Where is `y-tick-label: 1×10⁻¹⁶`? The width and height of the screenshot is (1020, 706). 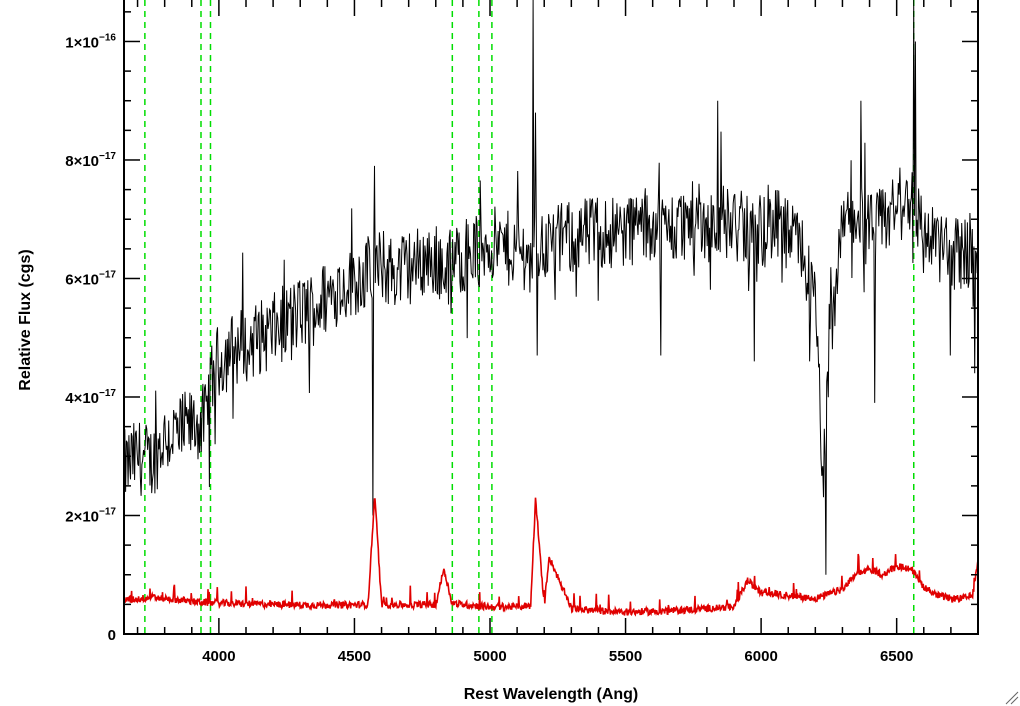 y-tick-label: 1×10⁻¹⁶ is located at coordinates (90, 41).